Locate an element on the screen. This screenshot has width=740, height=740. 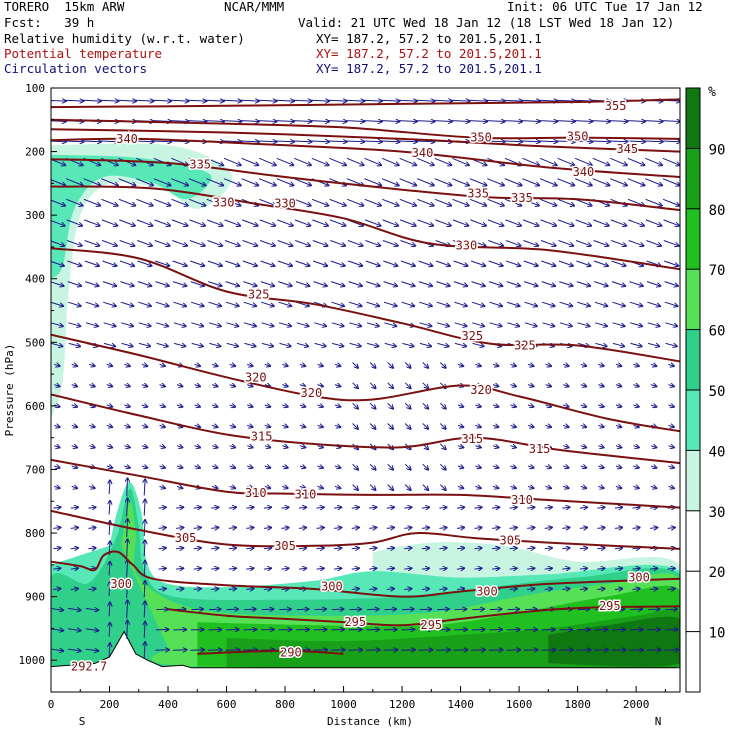
x-tick-label-9: 1800 is located at coordinates (577, 704).